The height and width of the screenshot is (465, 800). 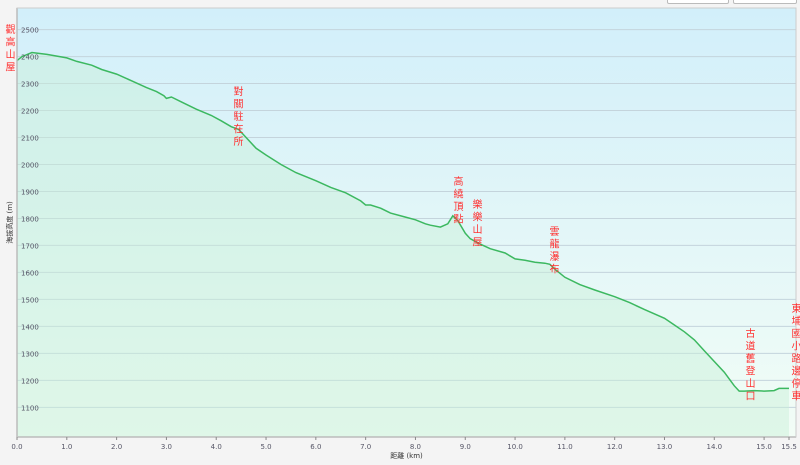 What do you see at coordinates (30, 112) in the screenshot?
I see `y-tick-label: 2200` at bounding box center [30, 112].